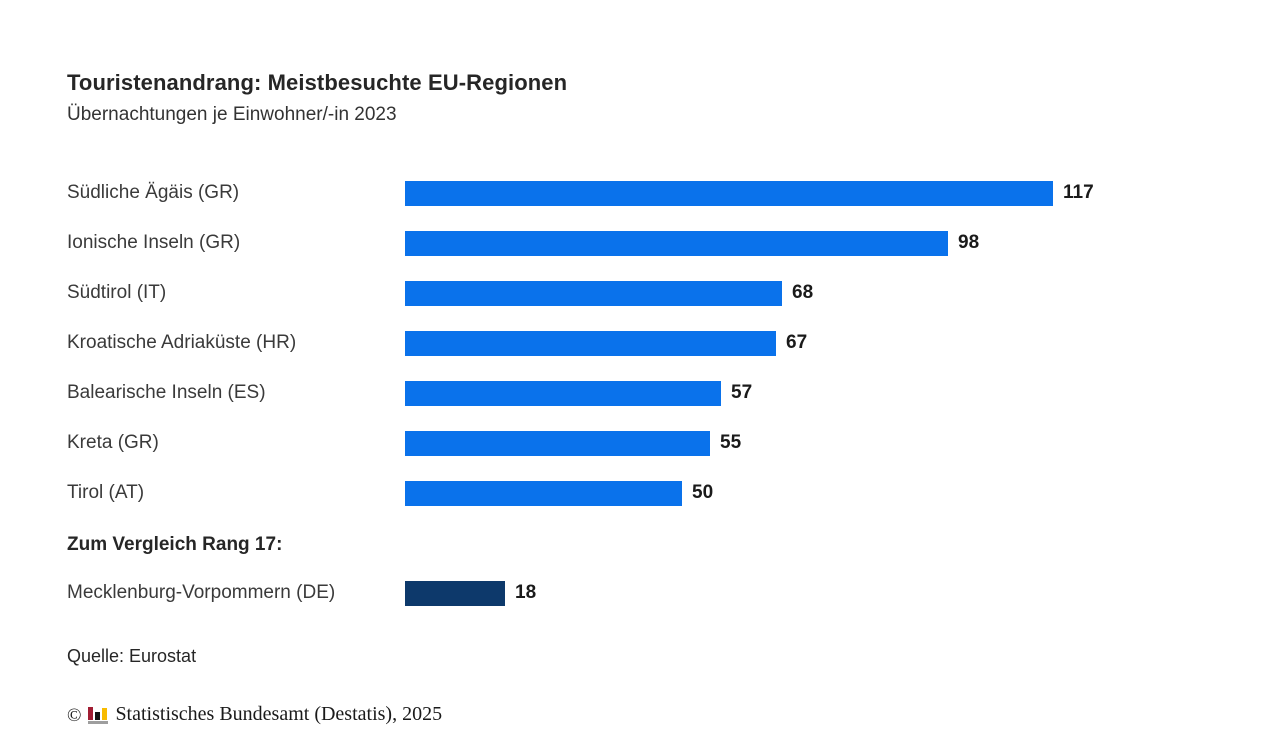 The height and width of the screenshot is (750, 1280). Describe the element at coordinates (74, 715) in the screenshot. I see `copyright-symbol: ©` at that location.